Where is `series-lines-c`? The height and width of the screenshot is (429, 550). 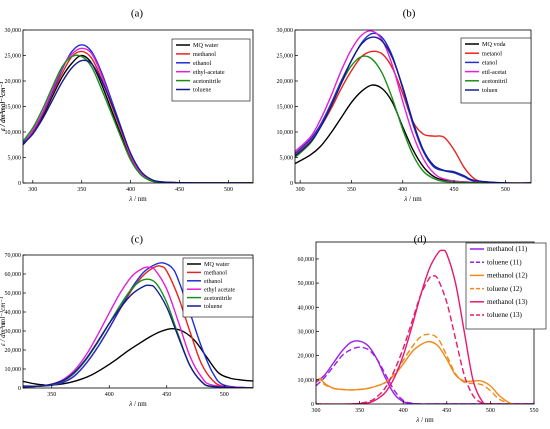 series-lines-c is located at coordinates (138, 325).